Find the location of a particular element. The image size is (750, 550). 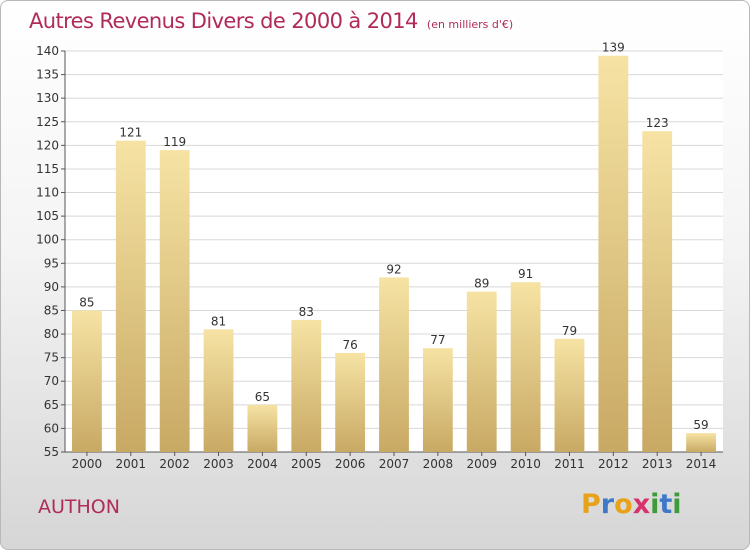

bar-2006 is located at coordinates (350, 402).